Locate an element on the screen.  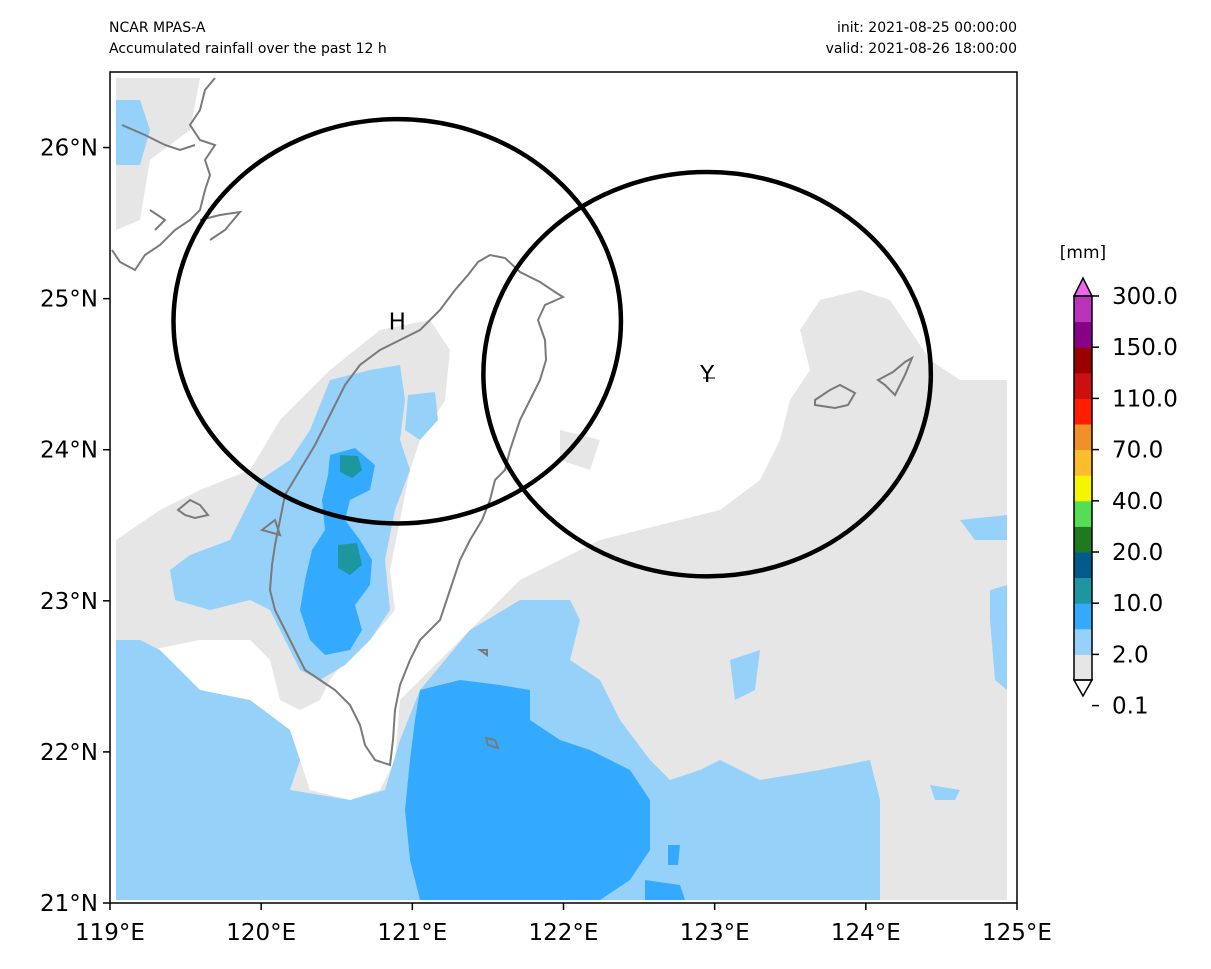
lat-tick-label: 21°N is located at coordinates (69, 904).